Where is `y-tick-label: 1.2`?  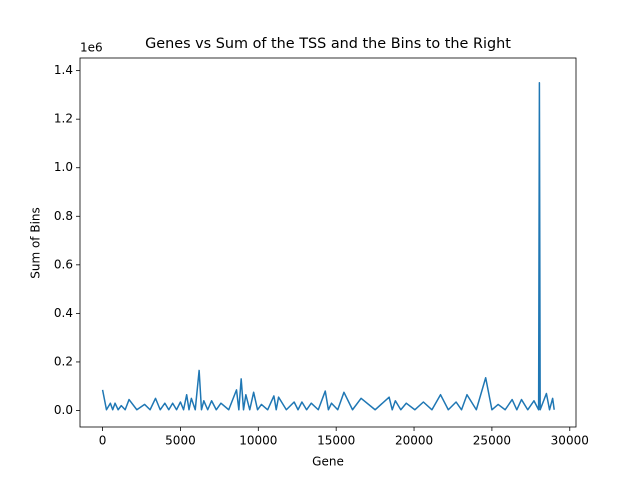
y-tick-label: 1.2 is located at coordinates (63, 119).